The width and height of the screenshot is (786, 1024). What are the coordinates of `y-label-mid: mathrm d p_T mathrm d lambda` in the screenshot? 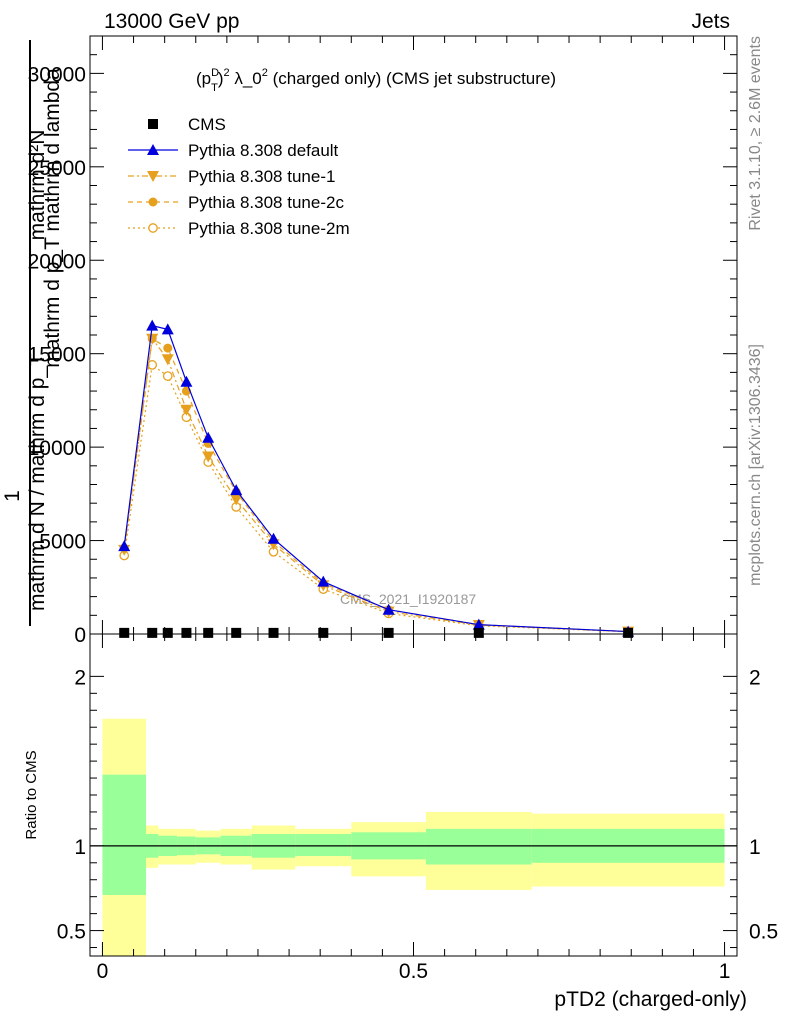 It's located at (52, 218).